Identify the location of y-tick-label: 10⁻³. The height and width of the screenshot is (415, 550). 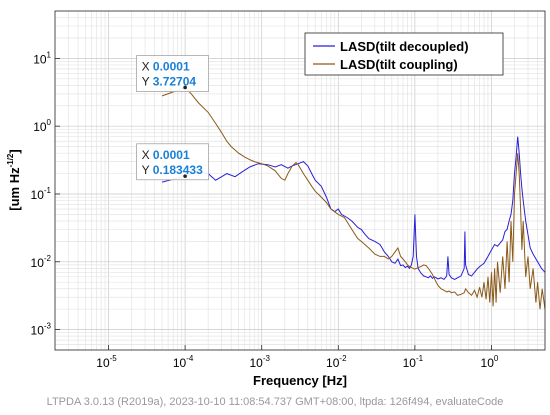
(41, 330).